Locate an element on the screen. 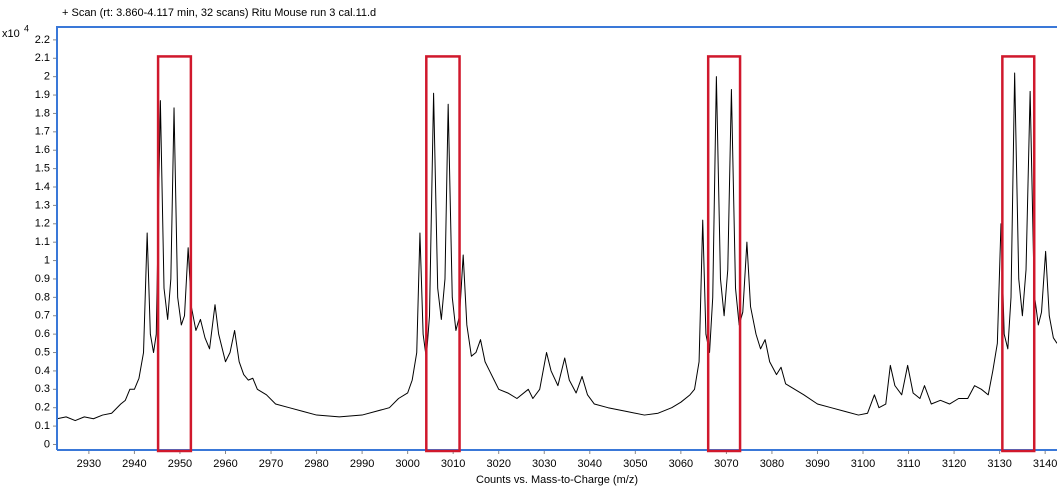 The height and width of the screenshot is (493, 1057). x-tick-label: 3010 is located at coordinates (453, 464).